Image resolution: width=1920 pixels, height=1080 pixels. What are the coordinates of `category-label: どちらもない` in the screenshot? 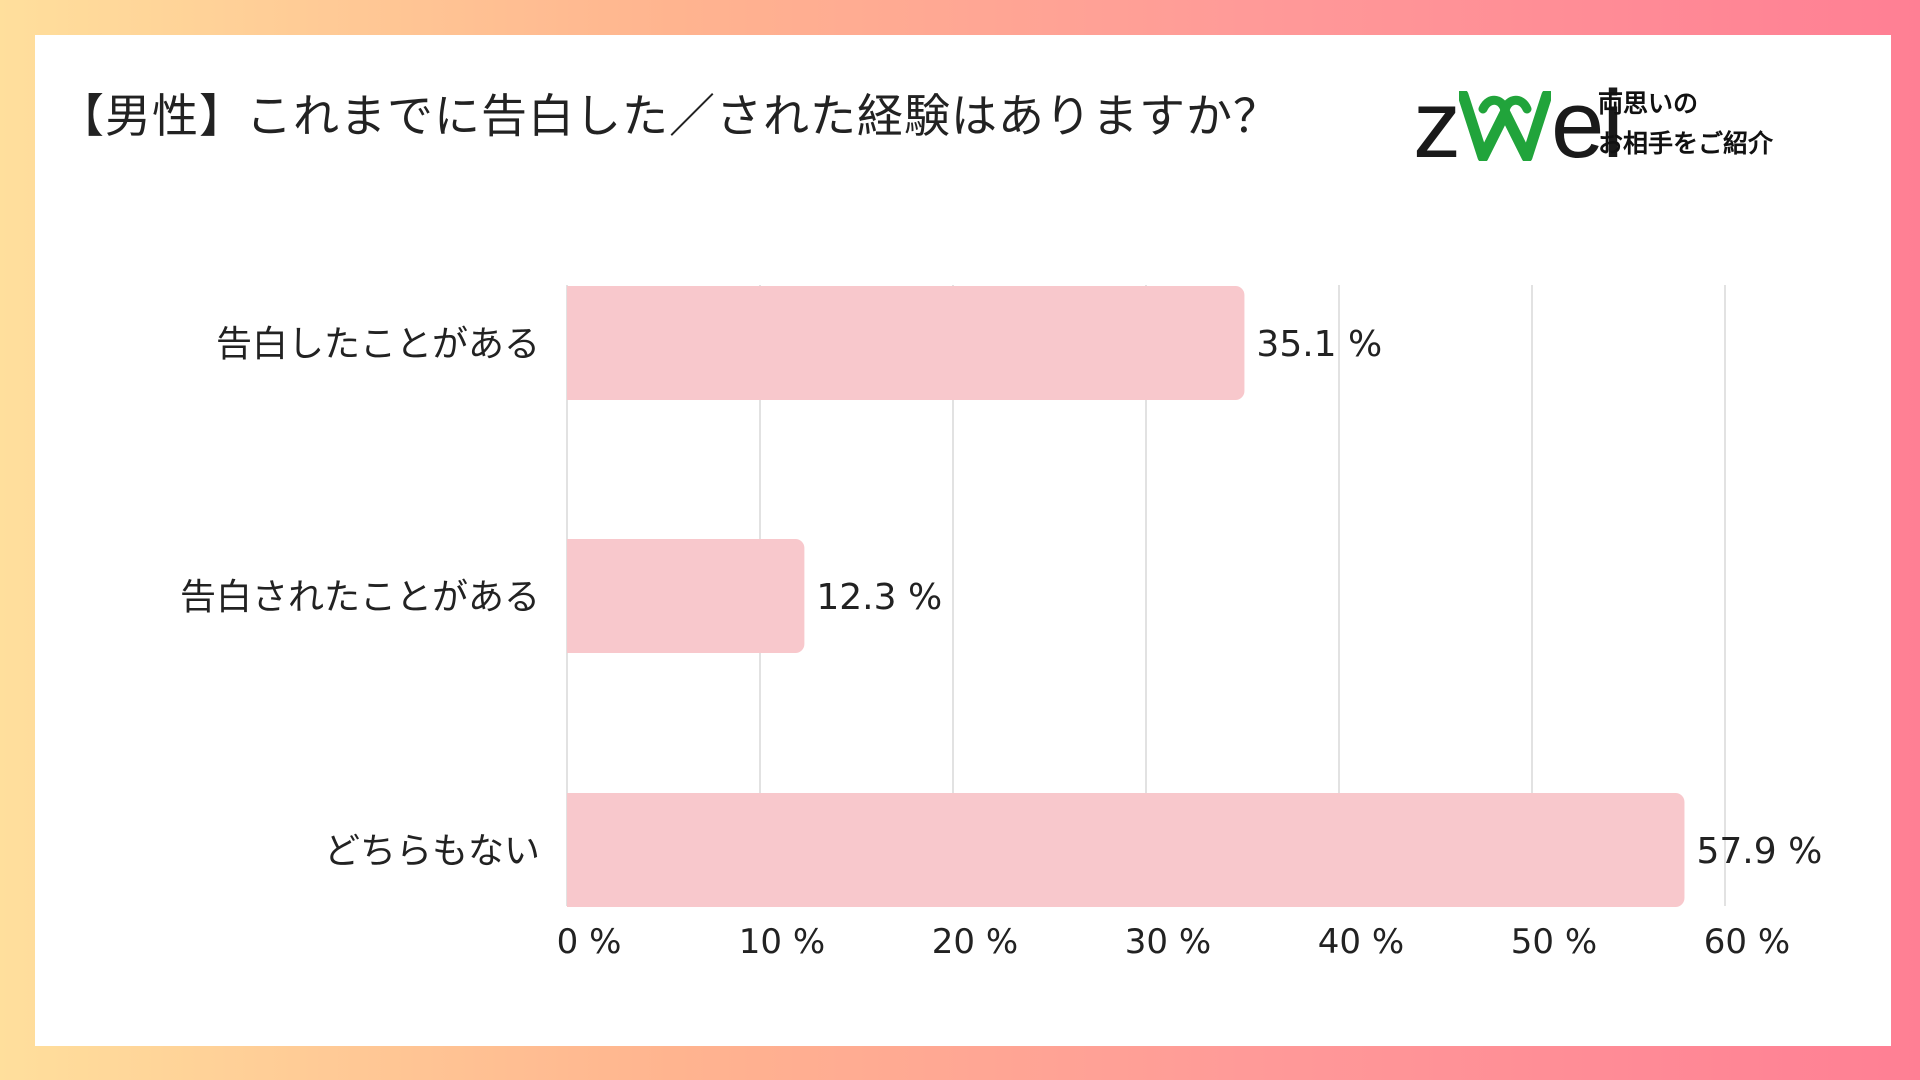 It's located at (432, 851).